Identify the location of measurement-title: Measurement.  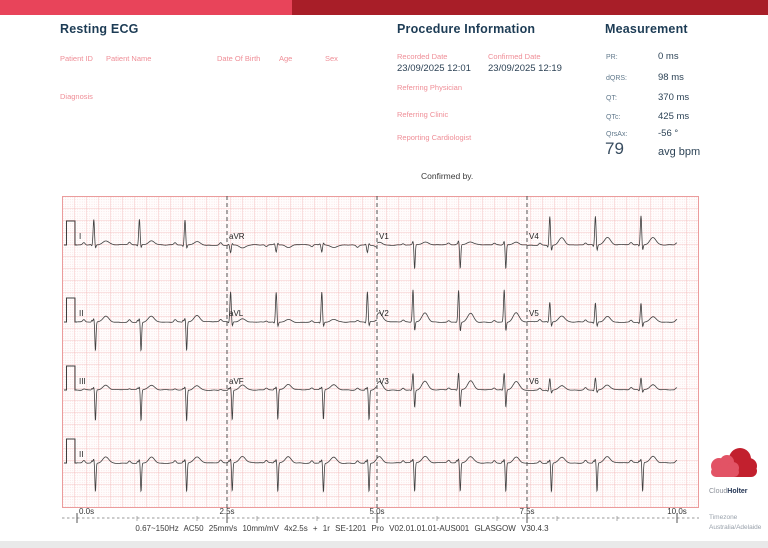
(646, 29).